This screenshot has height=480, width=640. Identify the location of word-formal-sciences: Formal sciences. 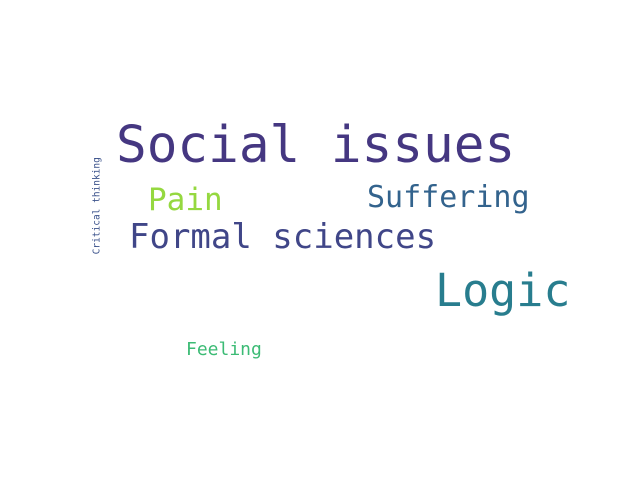
(282, 237).